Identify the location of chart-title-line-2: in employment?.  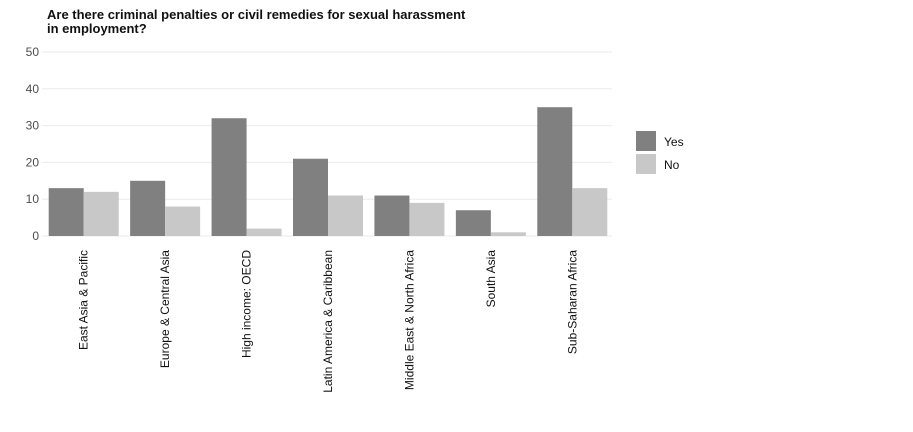
(97, 28).